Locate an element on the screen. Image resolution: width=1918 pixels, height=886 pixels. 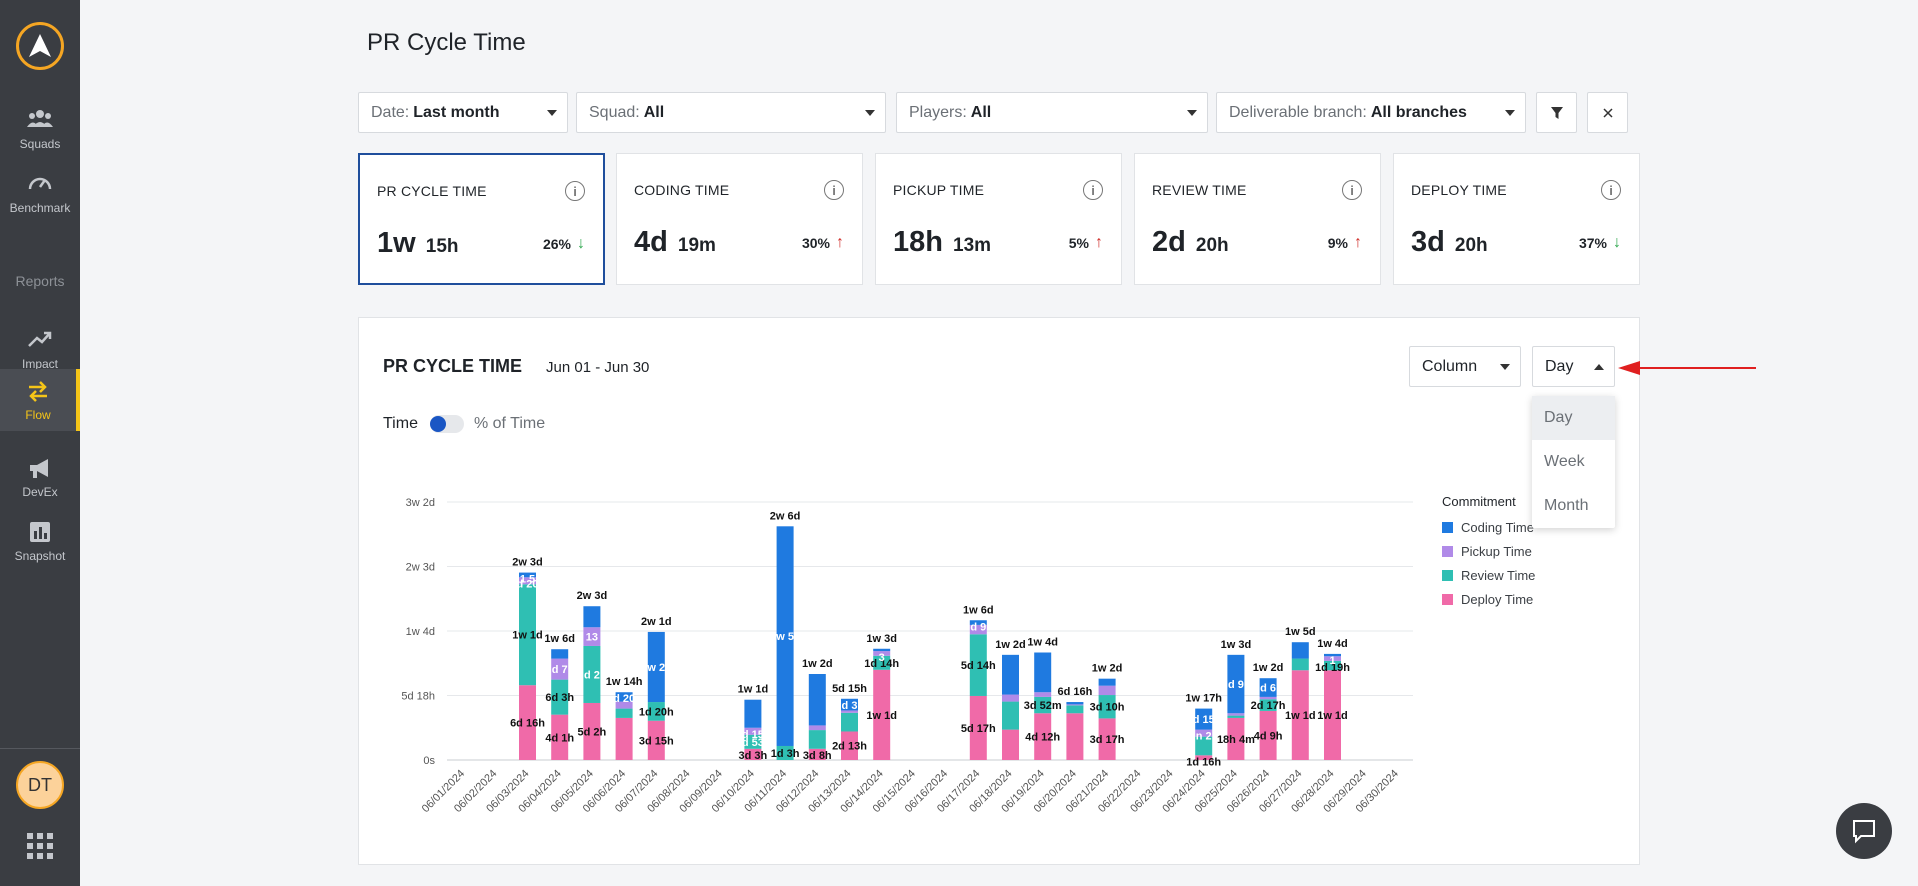
funnel-icon is located at coordinates (1556, 112).